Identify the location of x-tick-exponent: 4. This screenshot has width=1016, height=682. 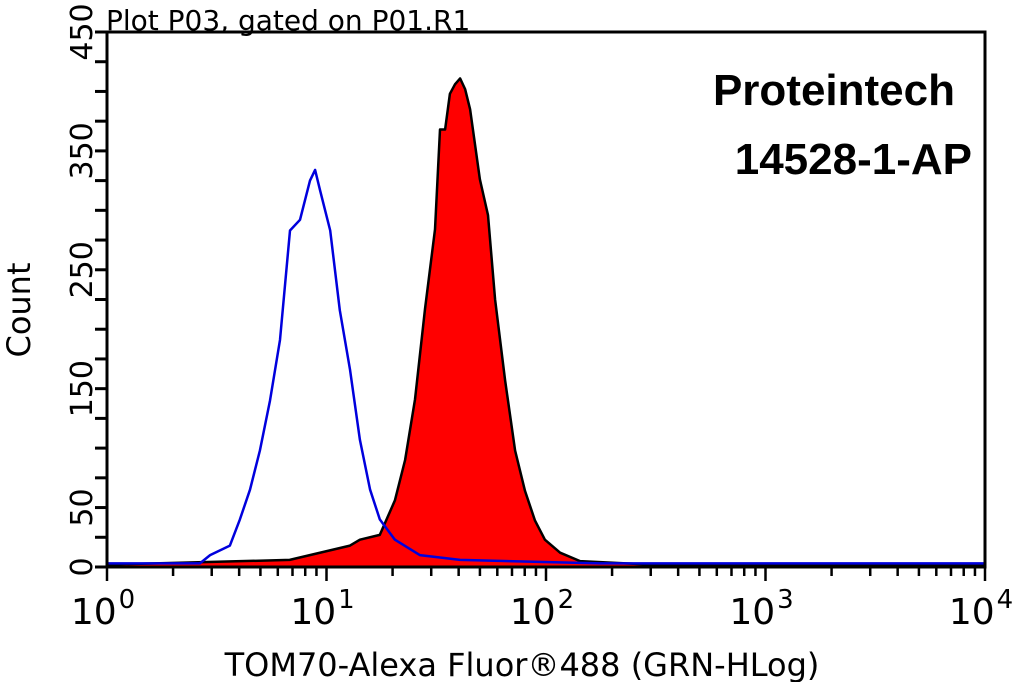
(1005, 600).